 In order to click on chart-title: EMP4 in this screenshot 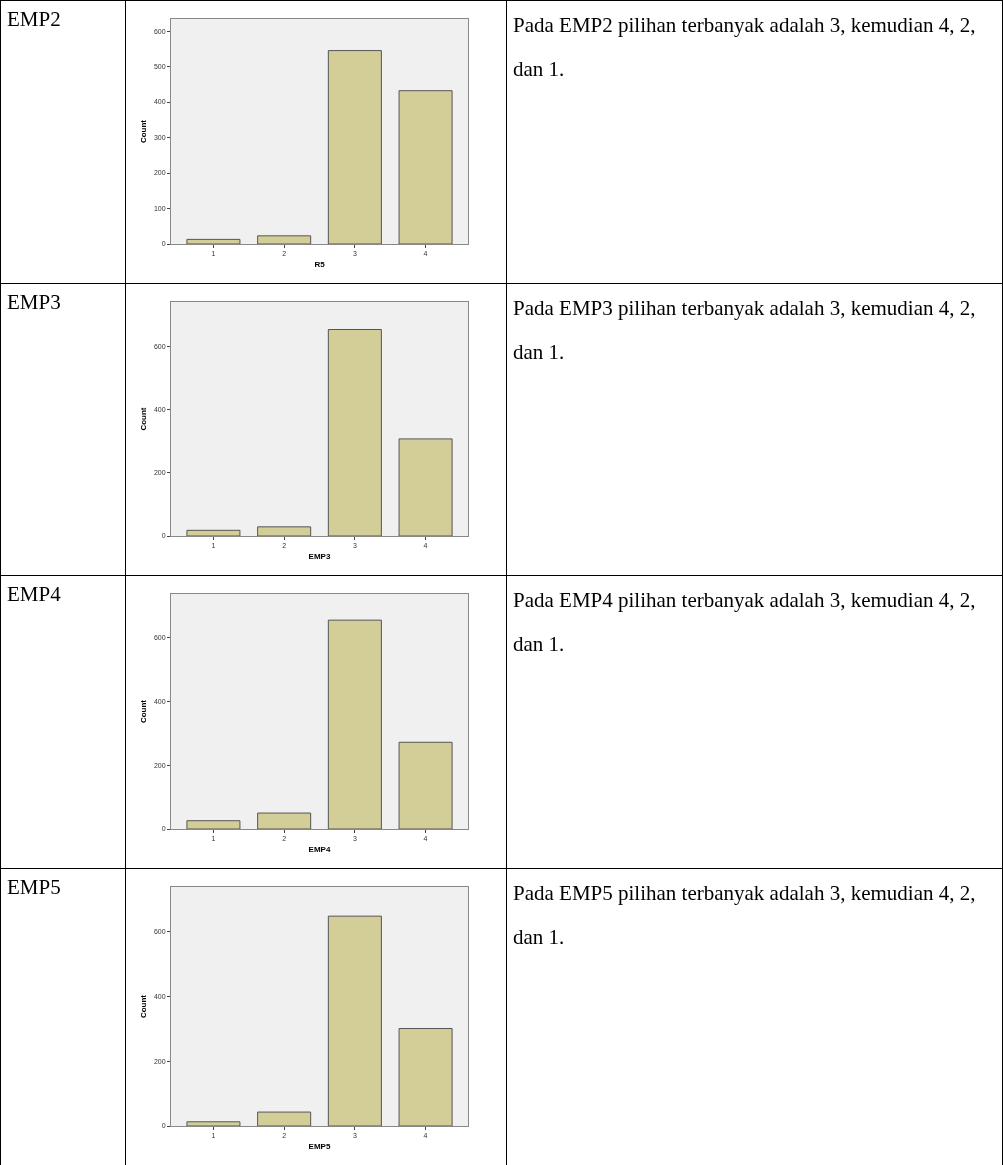, I will do `click(63, 722)`.